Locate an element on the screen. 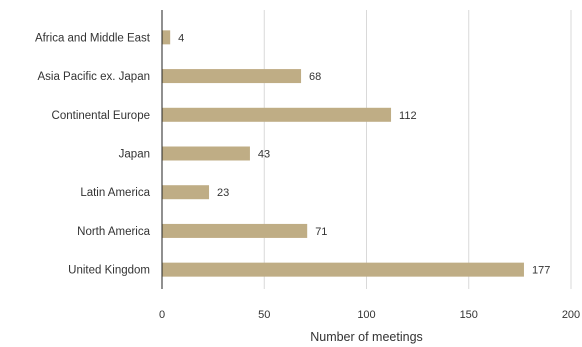  x-tick-label-0: 0 is located at coordinates (162, 315).